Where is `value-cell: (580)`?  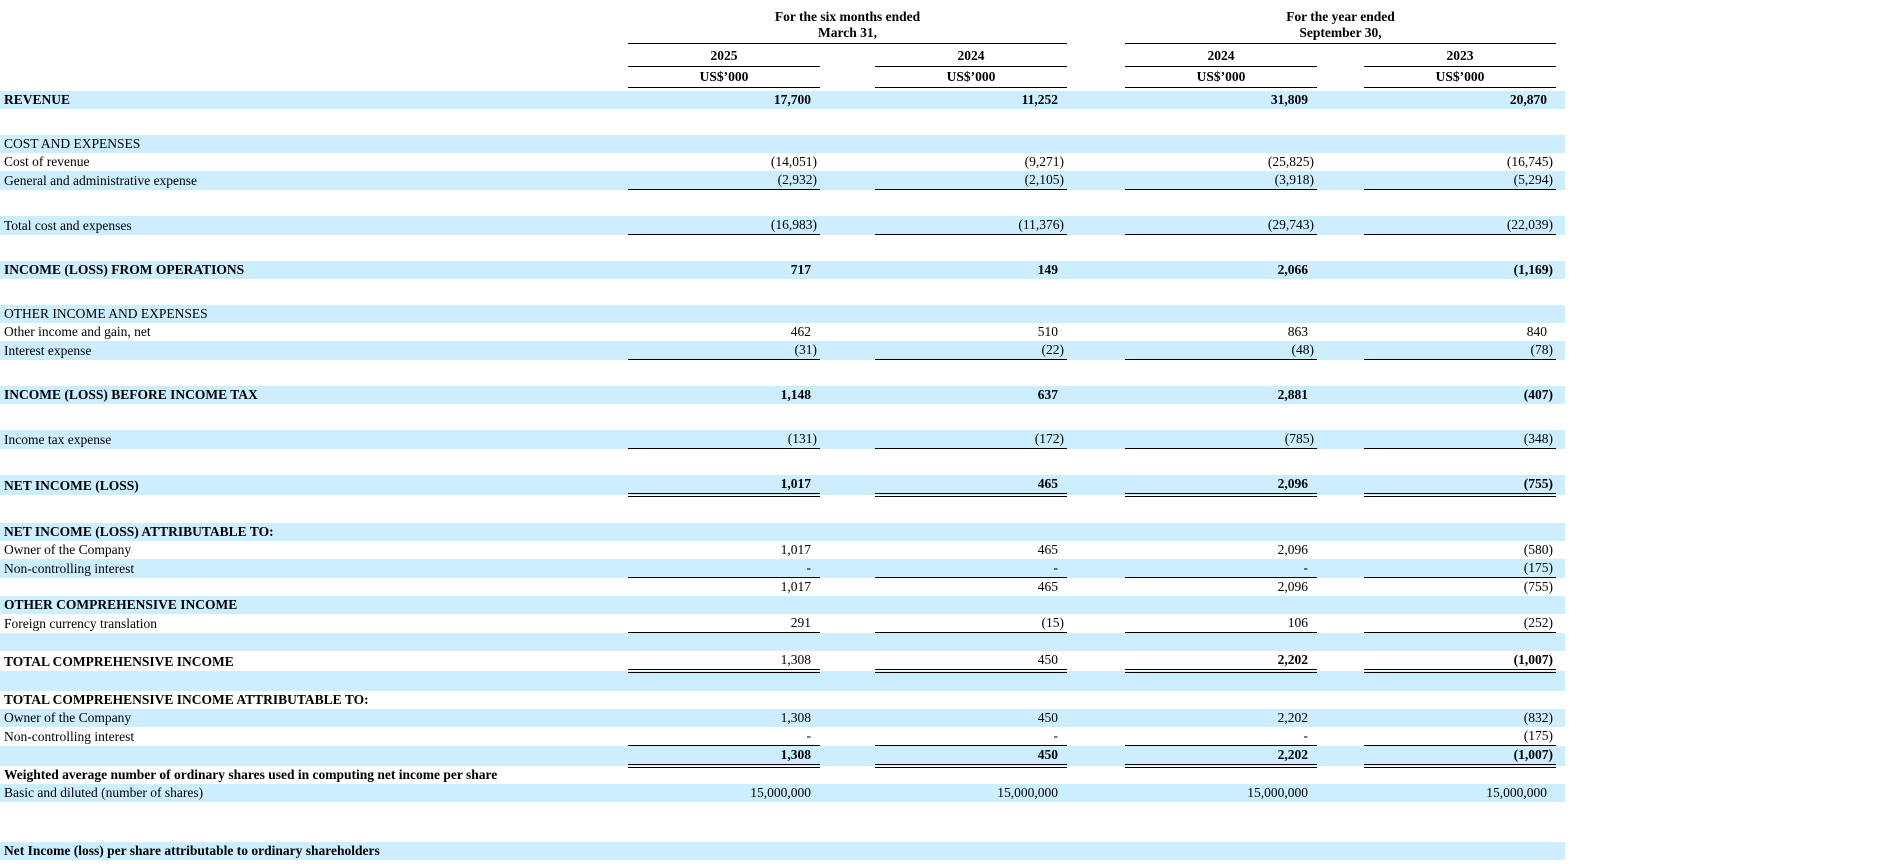 value-cell: (580) is located at coordinates (1538, 549).